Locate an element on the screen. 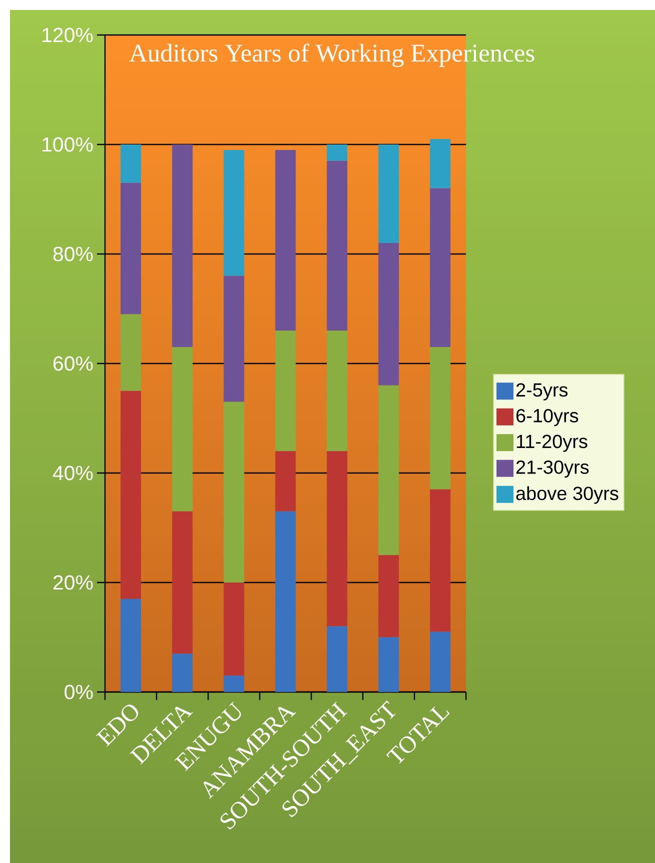  y-tick-label: 100% is located at coordinates (67, 144).